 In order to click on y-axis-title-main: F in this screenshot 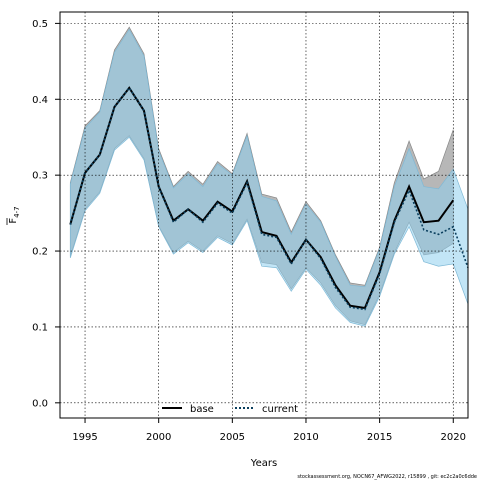, I will do `click(13, 221)`.